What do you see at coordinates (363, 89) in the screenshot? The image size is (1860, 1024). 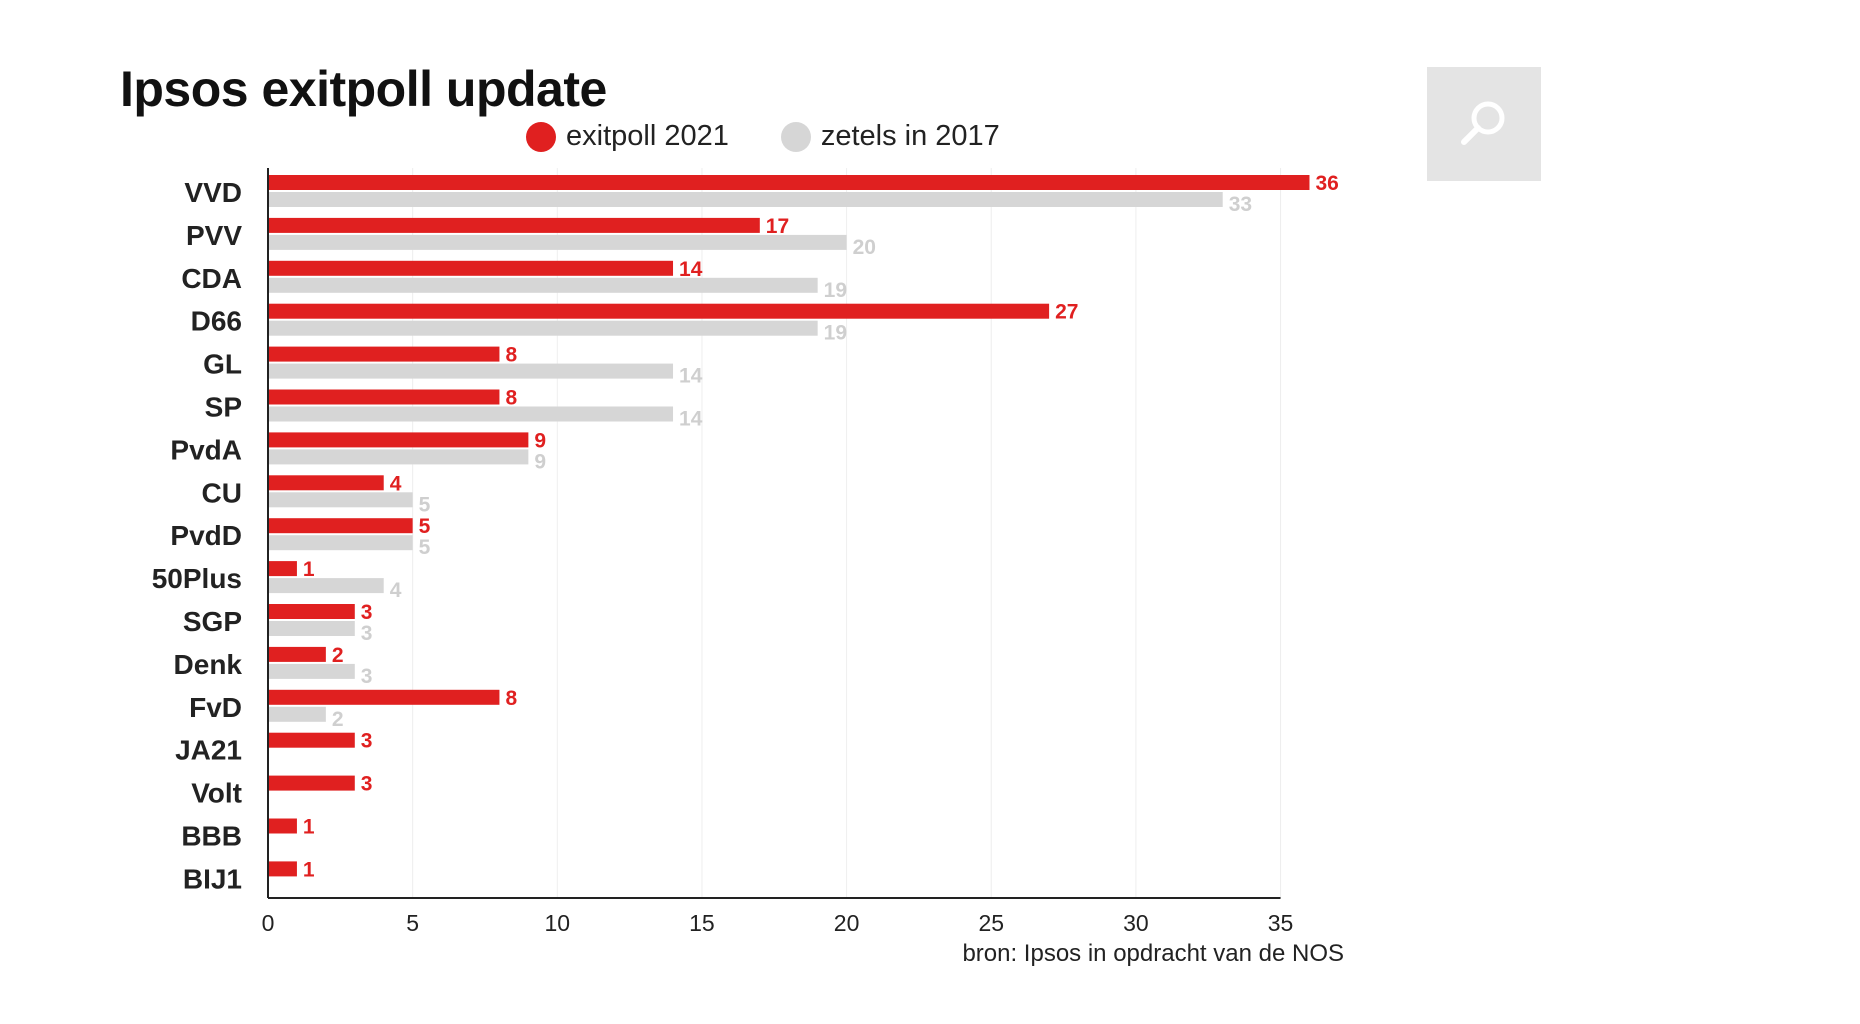 I see `chart-title: Ipsos exitpoll update` at bounding box center [363, 89].